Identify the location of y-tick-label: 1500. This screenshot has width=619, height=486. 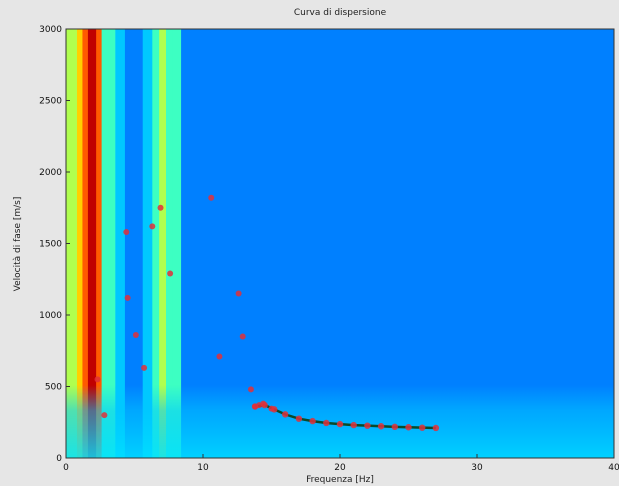
(50, 245).